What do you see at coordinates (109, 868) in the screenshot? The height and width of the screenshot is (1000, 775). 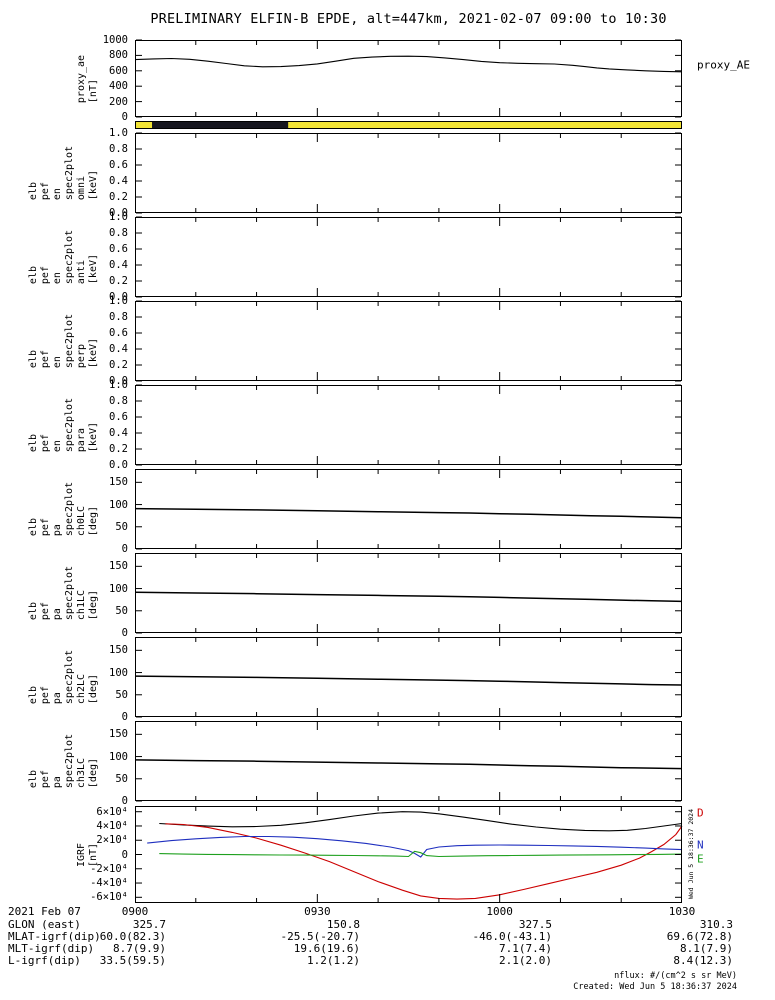 I see `y-tick-label: -2×10⁴` at bounding box center [109, 868].